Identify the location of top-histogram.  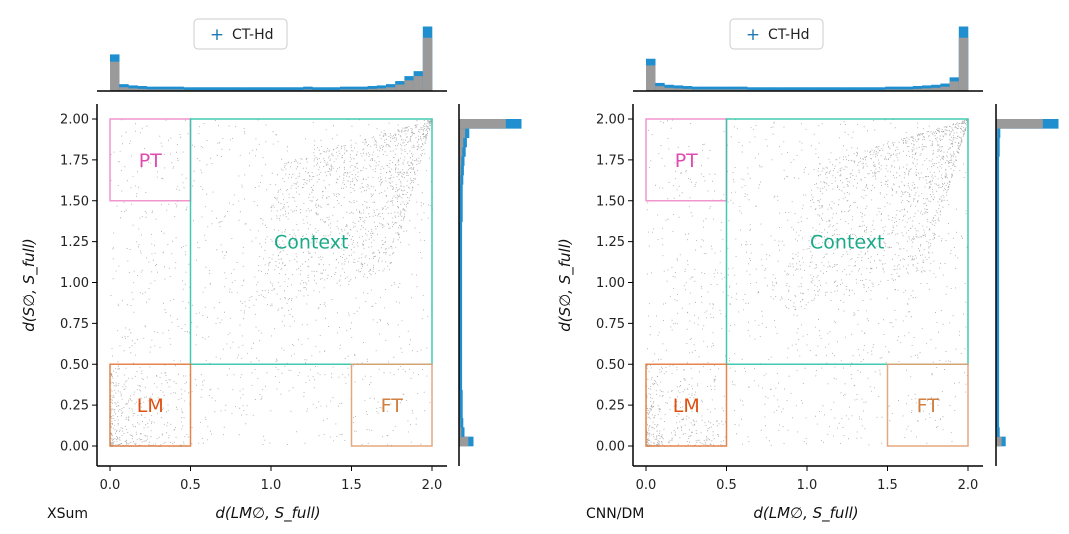
(271, 58).